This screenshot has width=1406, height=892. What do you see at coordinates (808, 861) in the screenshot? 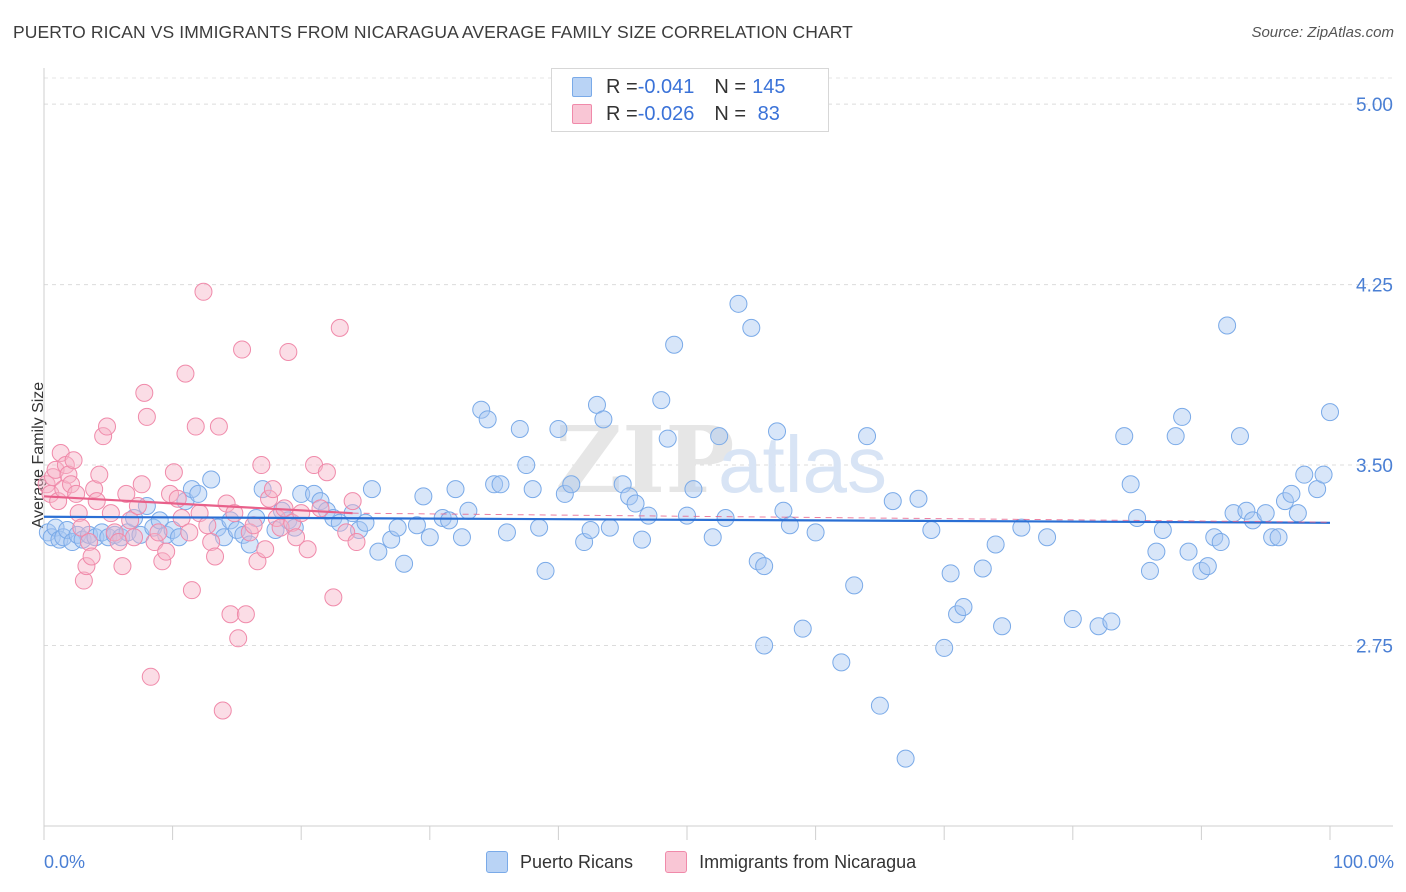
I see `series-label-nicaragua: Immigrants from Nicaragua` at bounding box center [808, 861].